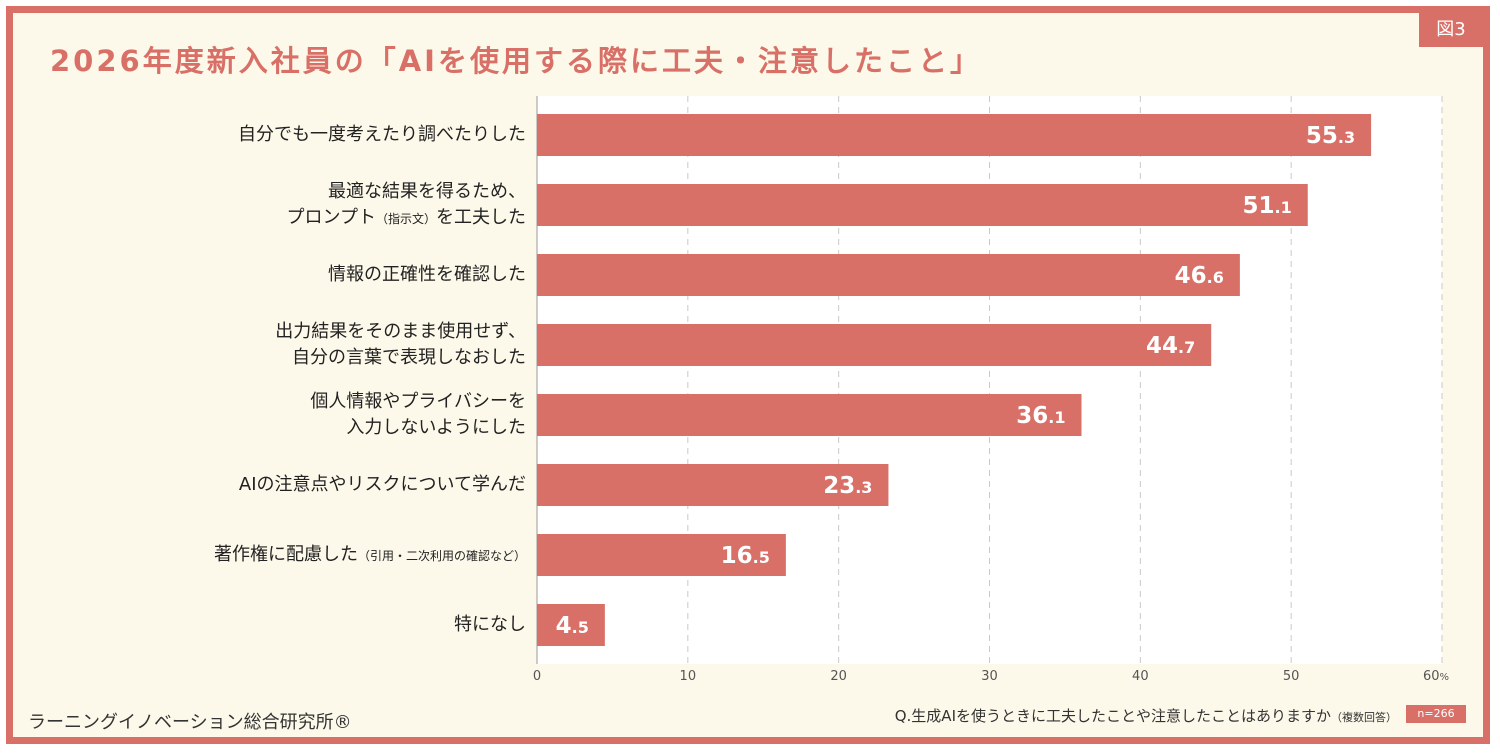  What do you see at coordinates (838, 676) in the screenshot?
I see `x-tick-label: 20` at bounding box center [838, 676].